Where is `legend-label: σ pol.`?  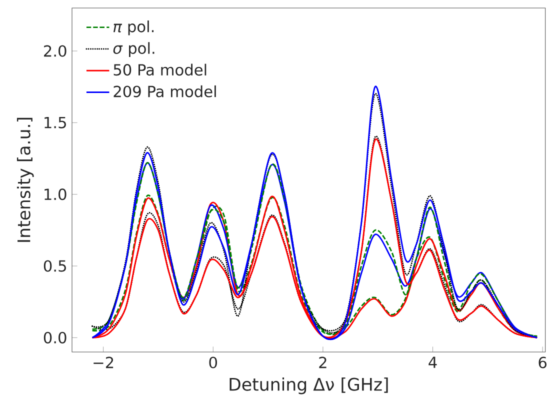 legend-label: σ pol. is located at coordinates (133, 49).